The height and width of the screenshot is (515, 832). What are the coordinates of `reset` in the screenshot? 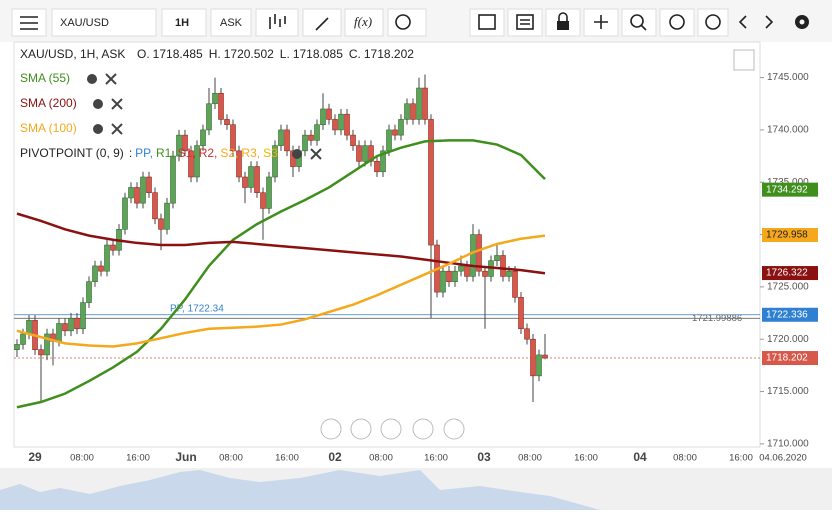 It's located at (391, 429).